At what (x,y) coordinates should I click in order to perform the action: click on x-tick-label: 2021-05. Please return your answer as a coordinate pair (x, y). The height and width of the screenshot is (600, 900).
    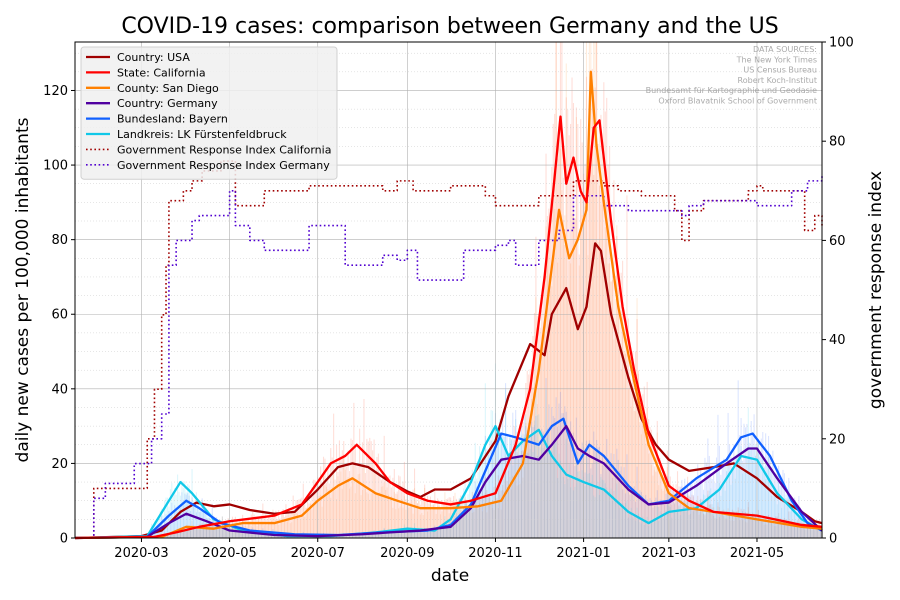
    Looking at the image, I should click on (757, 553).